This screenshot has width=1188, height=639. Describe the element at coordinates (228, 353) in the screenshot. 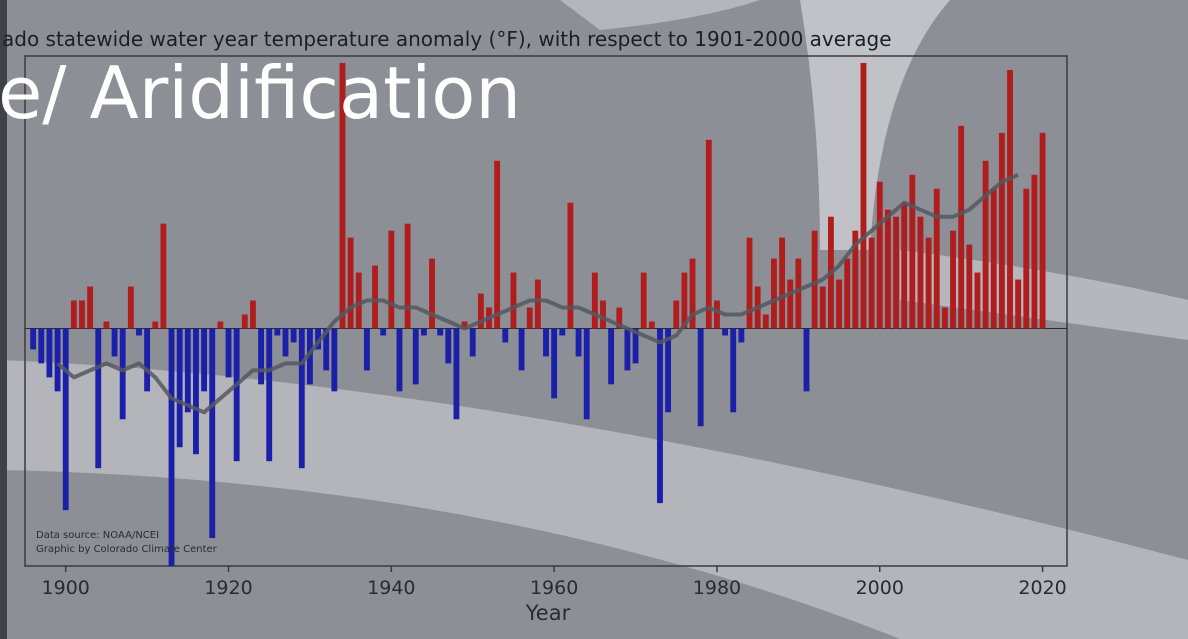

I see `bar-1920` at that location.